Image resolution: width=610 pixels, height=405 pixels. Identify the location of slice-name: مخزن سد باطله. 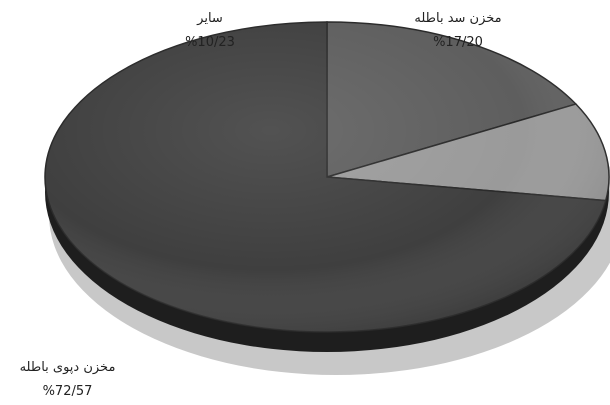
(458, 18).